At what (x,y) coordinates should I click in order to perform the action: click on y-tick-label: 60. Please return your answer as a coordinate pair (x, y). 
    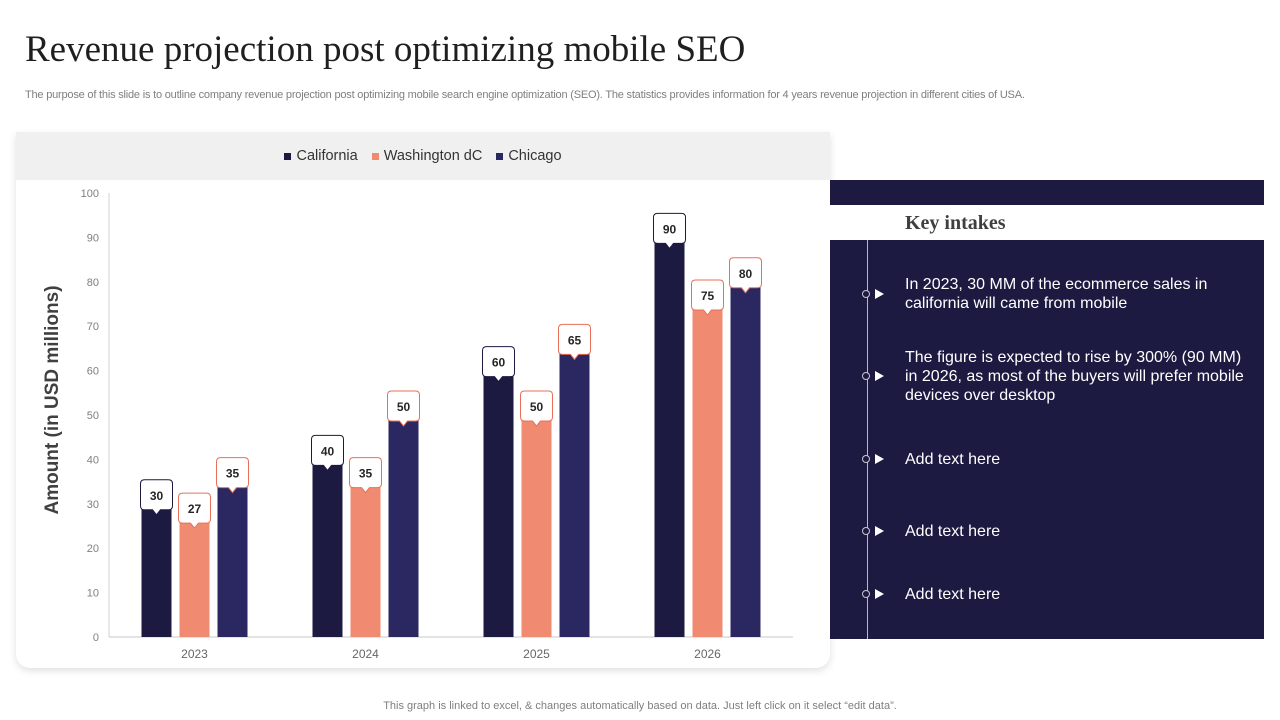
    Looking at the image, I should click on (93, 372).